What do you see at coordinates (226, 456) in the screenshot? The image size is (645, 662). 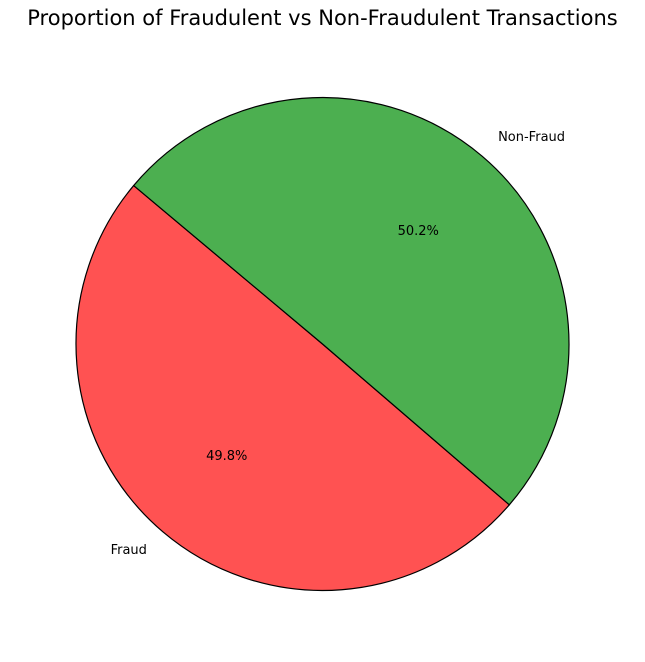 I see `slice-percent-fraud: 49.8%` at bounding box center [226, 456].